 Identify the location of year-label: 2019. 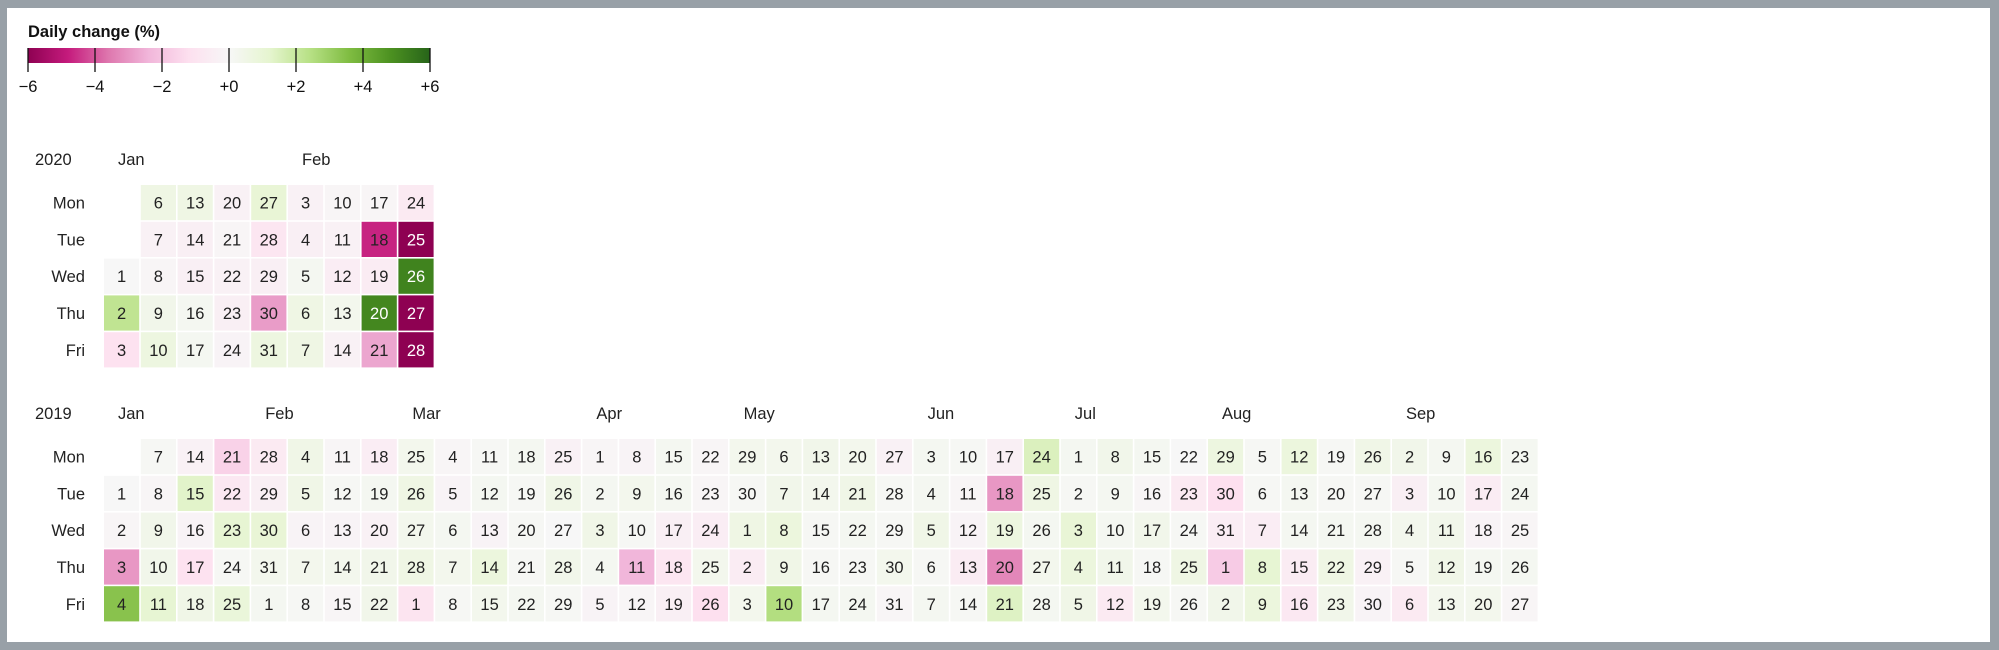
(53, 414).